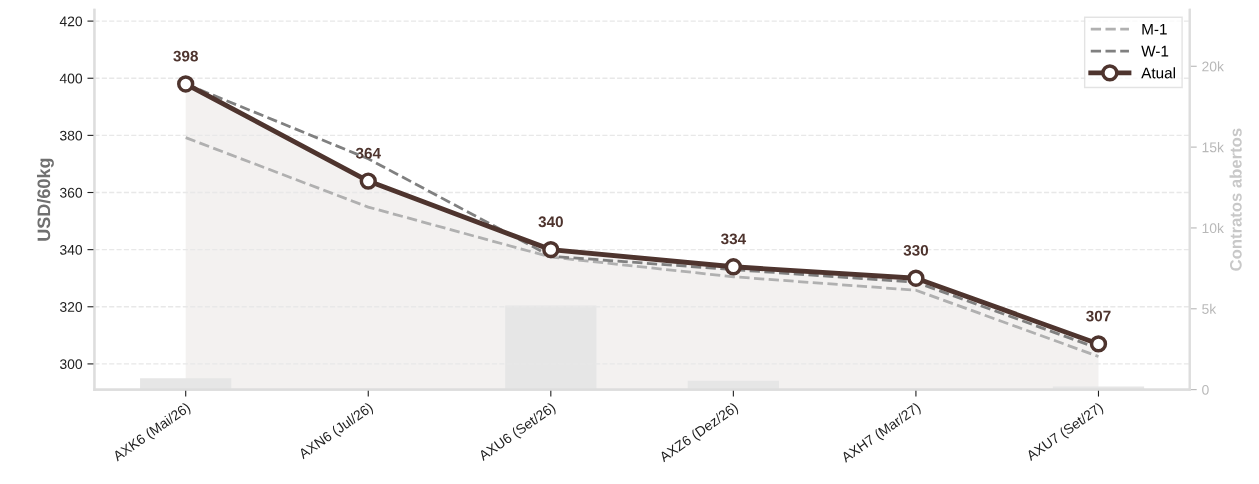  I want to click on y-tick-label: 400, so click(71, 78).